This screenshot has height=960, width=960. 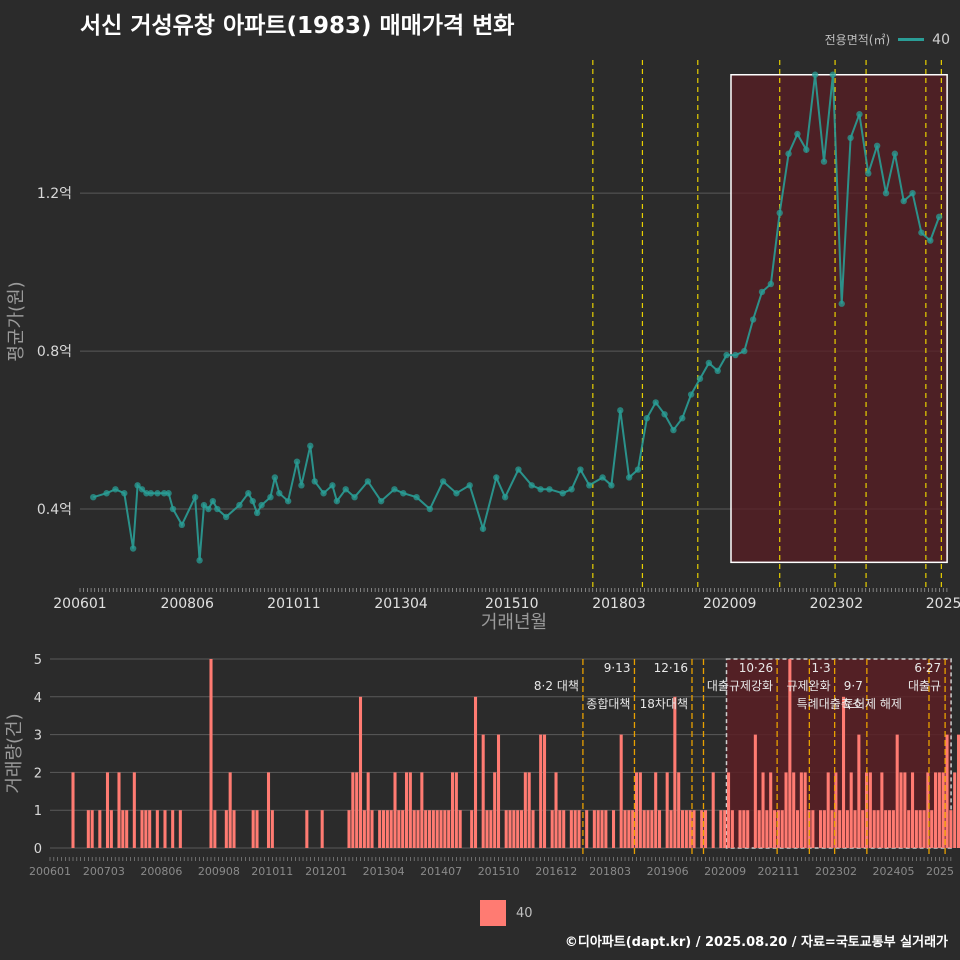 What do you see at coordinates (272, 871) in the screenshot?
I see `bottom-xtick-label: 201011` at bounding box center [272, 871].